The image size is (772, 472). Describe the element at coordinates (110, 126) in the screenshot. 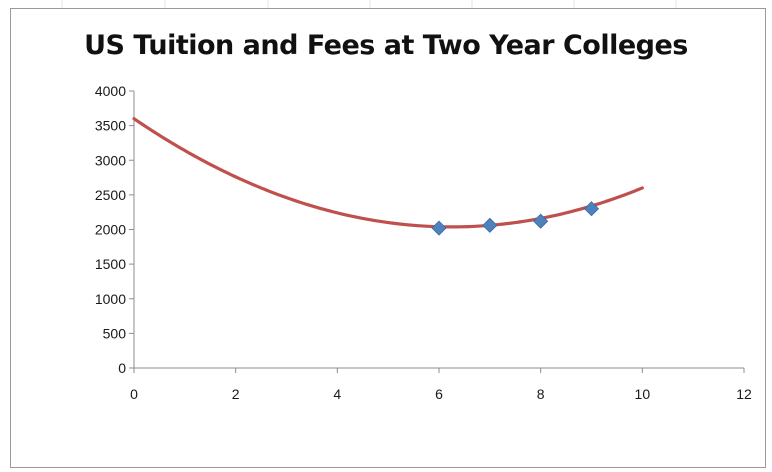

I see `y-tick-label: 3500` at that location.